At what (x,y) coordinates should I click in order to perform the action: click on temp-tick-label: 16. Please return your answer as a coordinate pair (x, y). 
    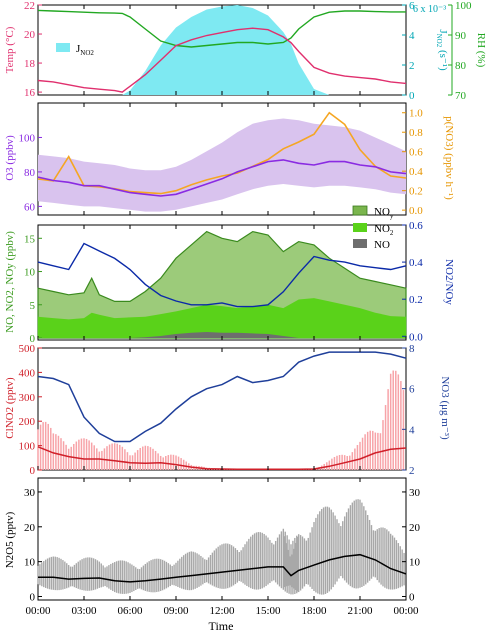
    Looking at the image, I should click on (30, 93).